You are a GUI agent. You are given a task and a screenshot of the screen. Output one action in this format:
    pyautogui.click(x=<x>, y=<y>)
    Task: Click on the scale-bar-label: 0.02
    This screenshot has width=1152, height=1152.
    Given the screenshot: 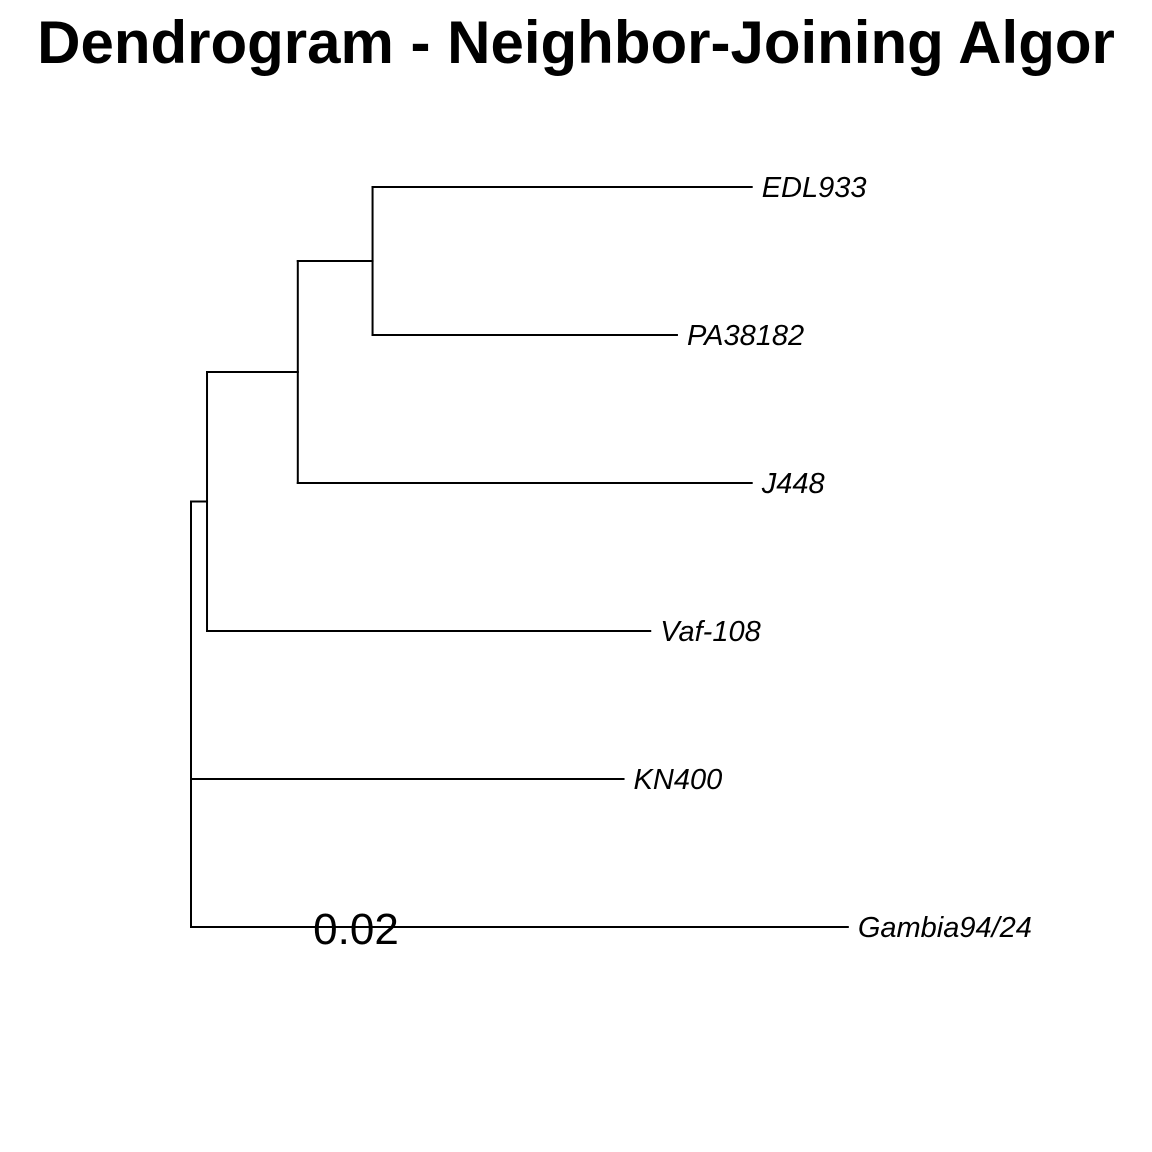 What is the action you would take?
    pyautogui.click(x=356, y=929)
    